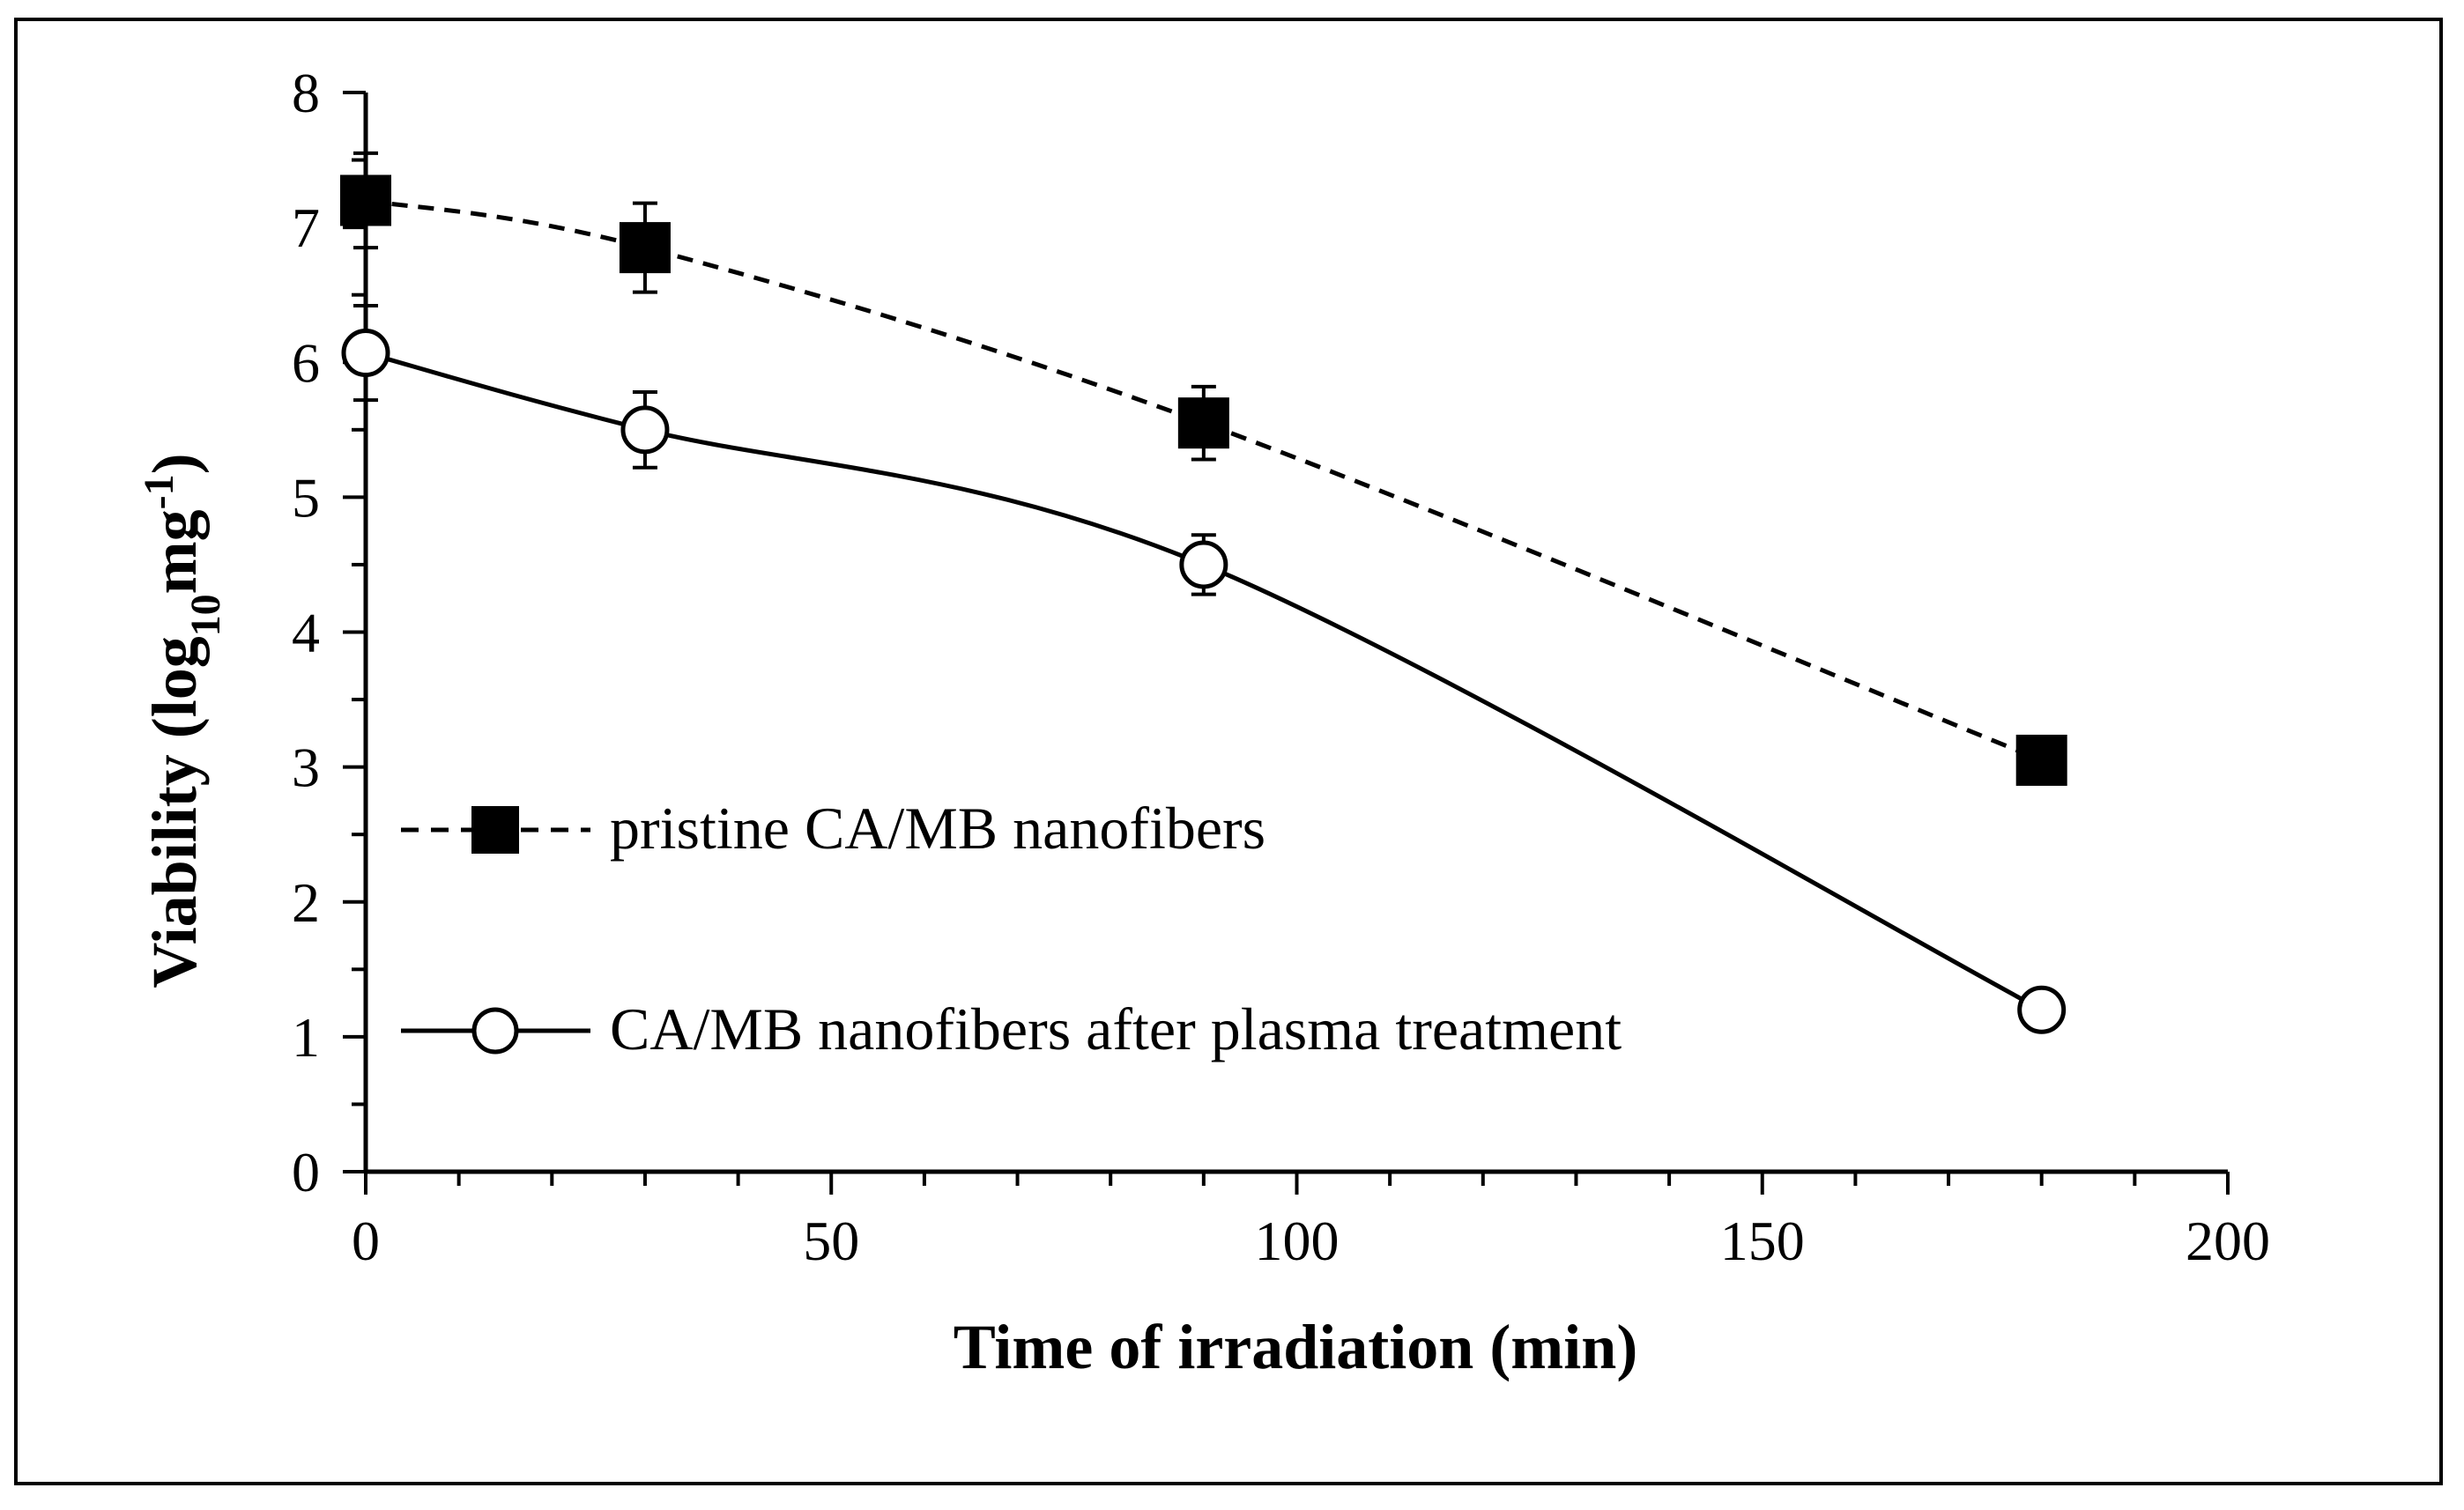 The width and height of the screenshot is (2464, 1510). Describe the element at coordinates (495, 830) in the screenshot. I see `legend-marker-filled-square` at that location.